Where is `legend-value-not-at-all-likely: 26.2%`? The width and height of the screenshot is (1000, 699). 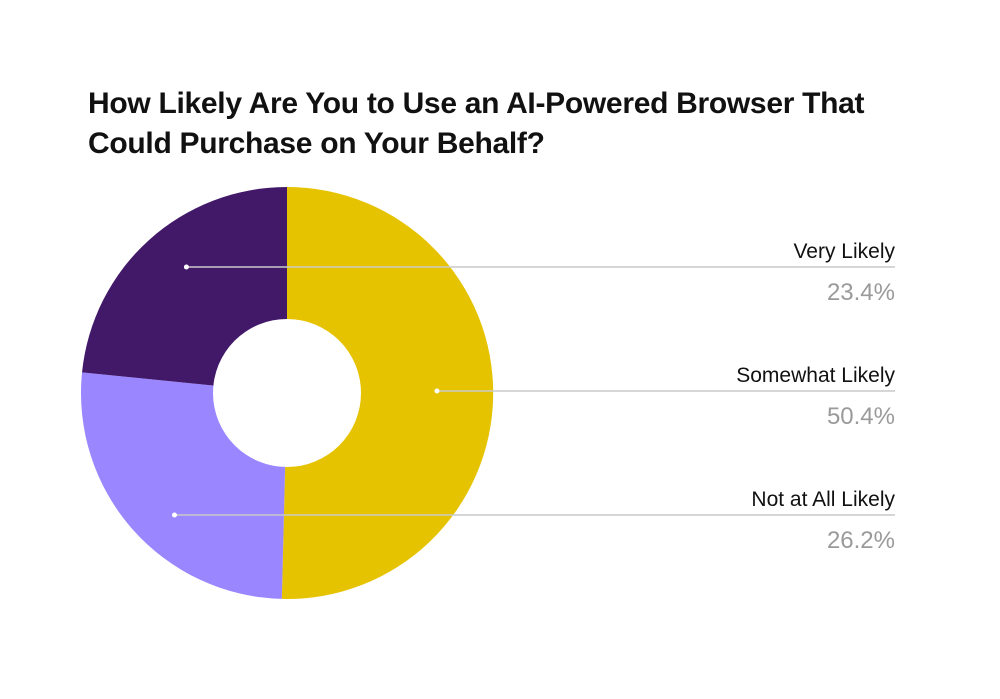 legend-value-not-at-all-likely: 26.2% is located at coordinates (861, 540).